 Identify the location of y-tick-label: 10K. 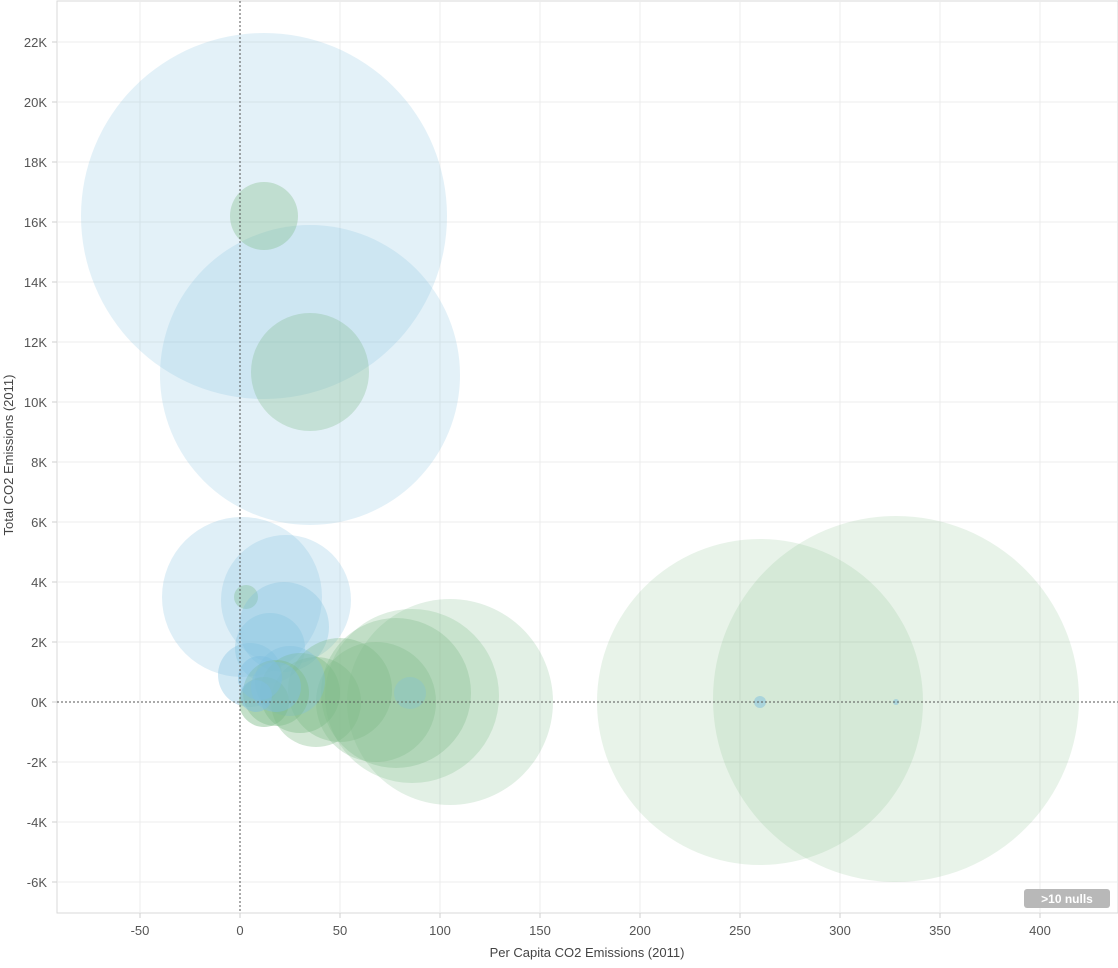
(35, 402).